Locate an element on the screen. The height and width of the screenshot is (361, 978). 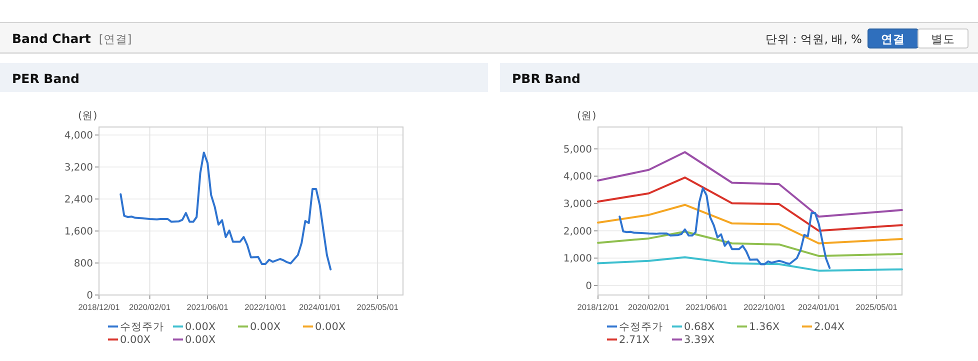
y-tick-label: 800 is located at coordinates (83, 264).